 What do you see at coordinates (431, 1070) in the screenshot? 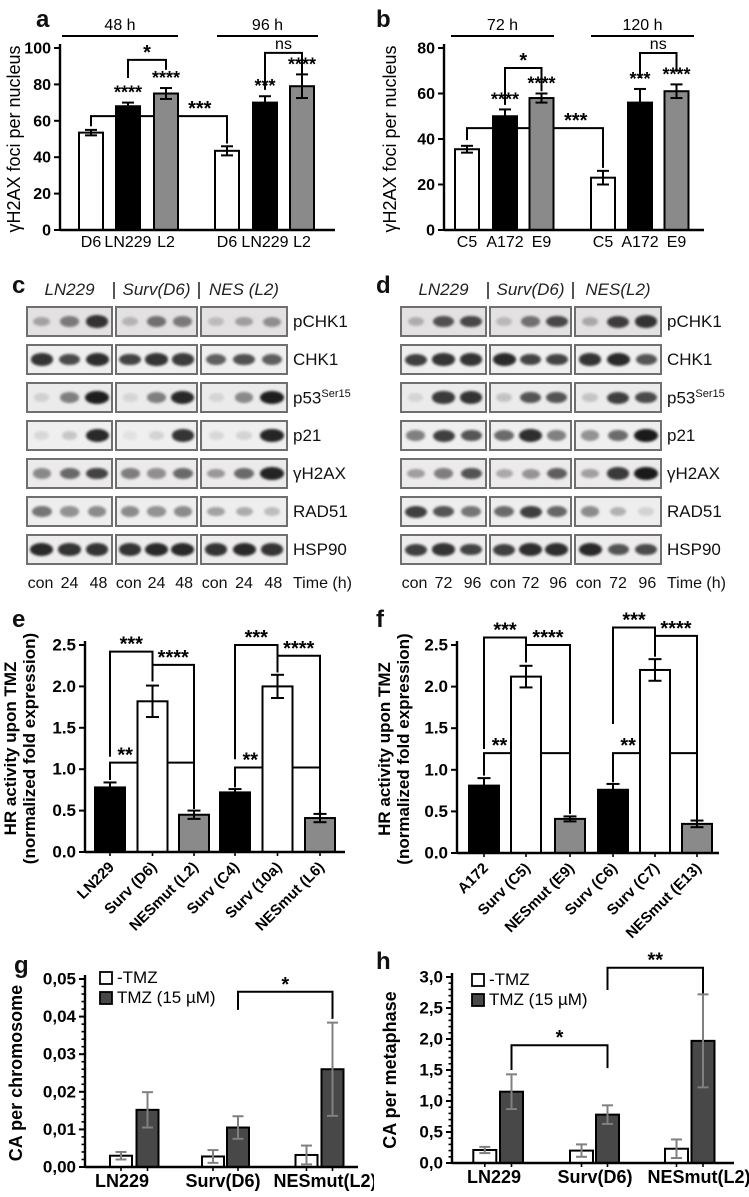
I see `y-tick-label: 1,5` at bounding box center [431, 1070].